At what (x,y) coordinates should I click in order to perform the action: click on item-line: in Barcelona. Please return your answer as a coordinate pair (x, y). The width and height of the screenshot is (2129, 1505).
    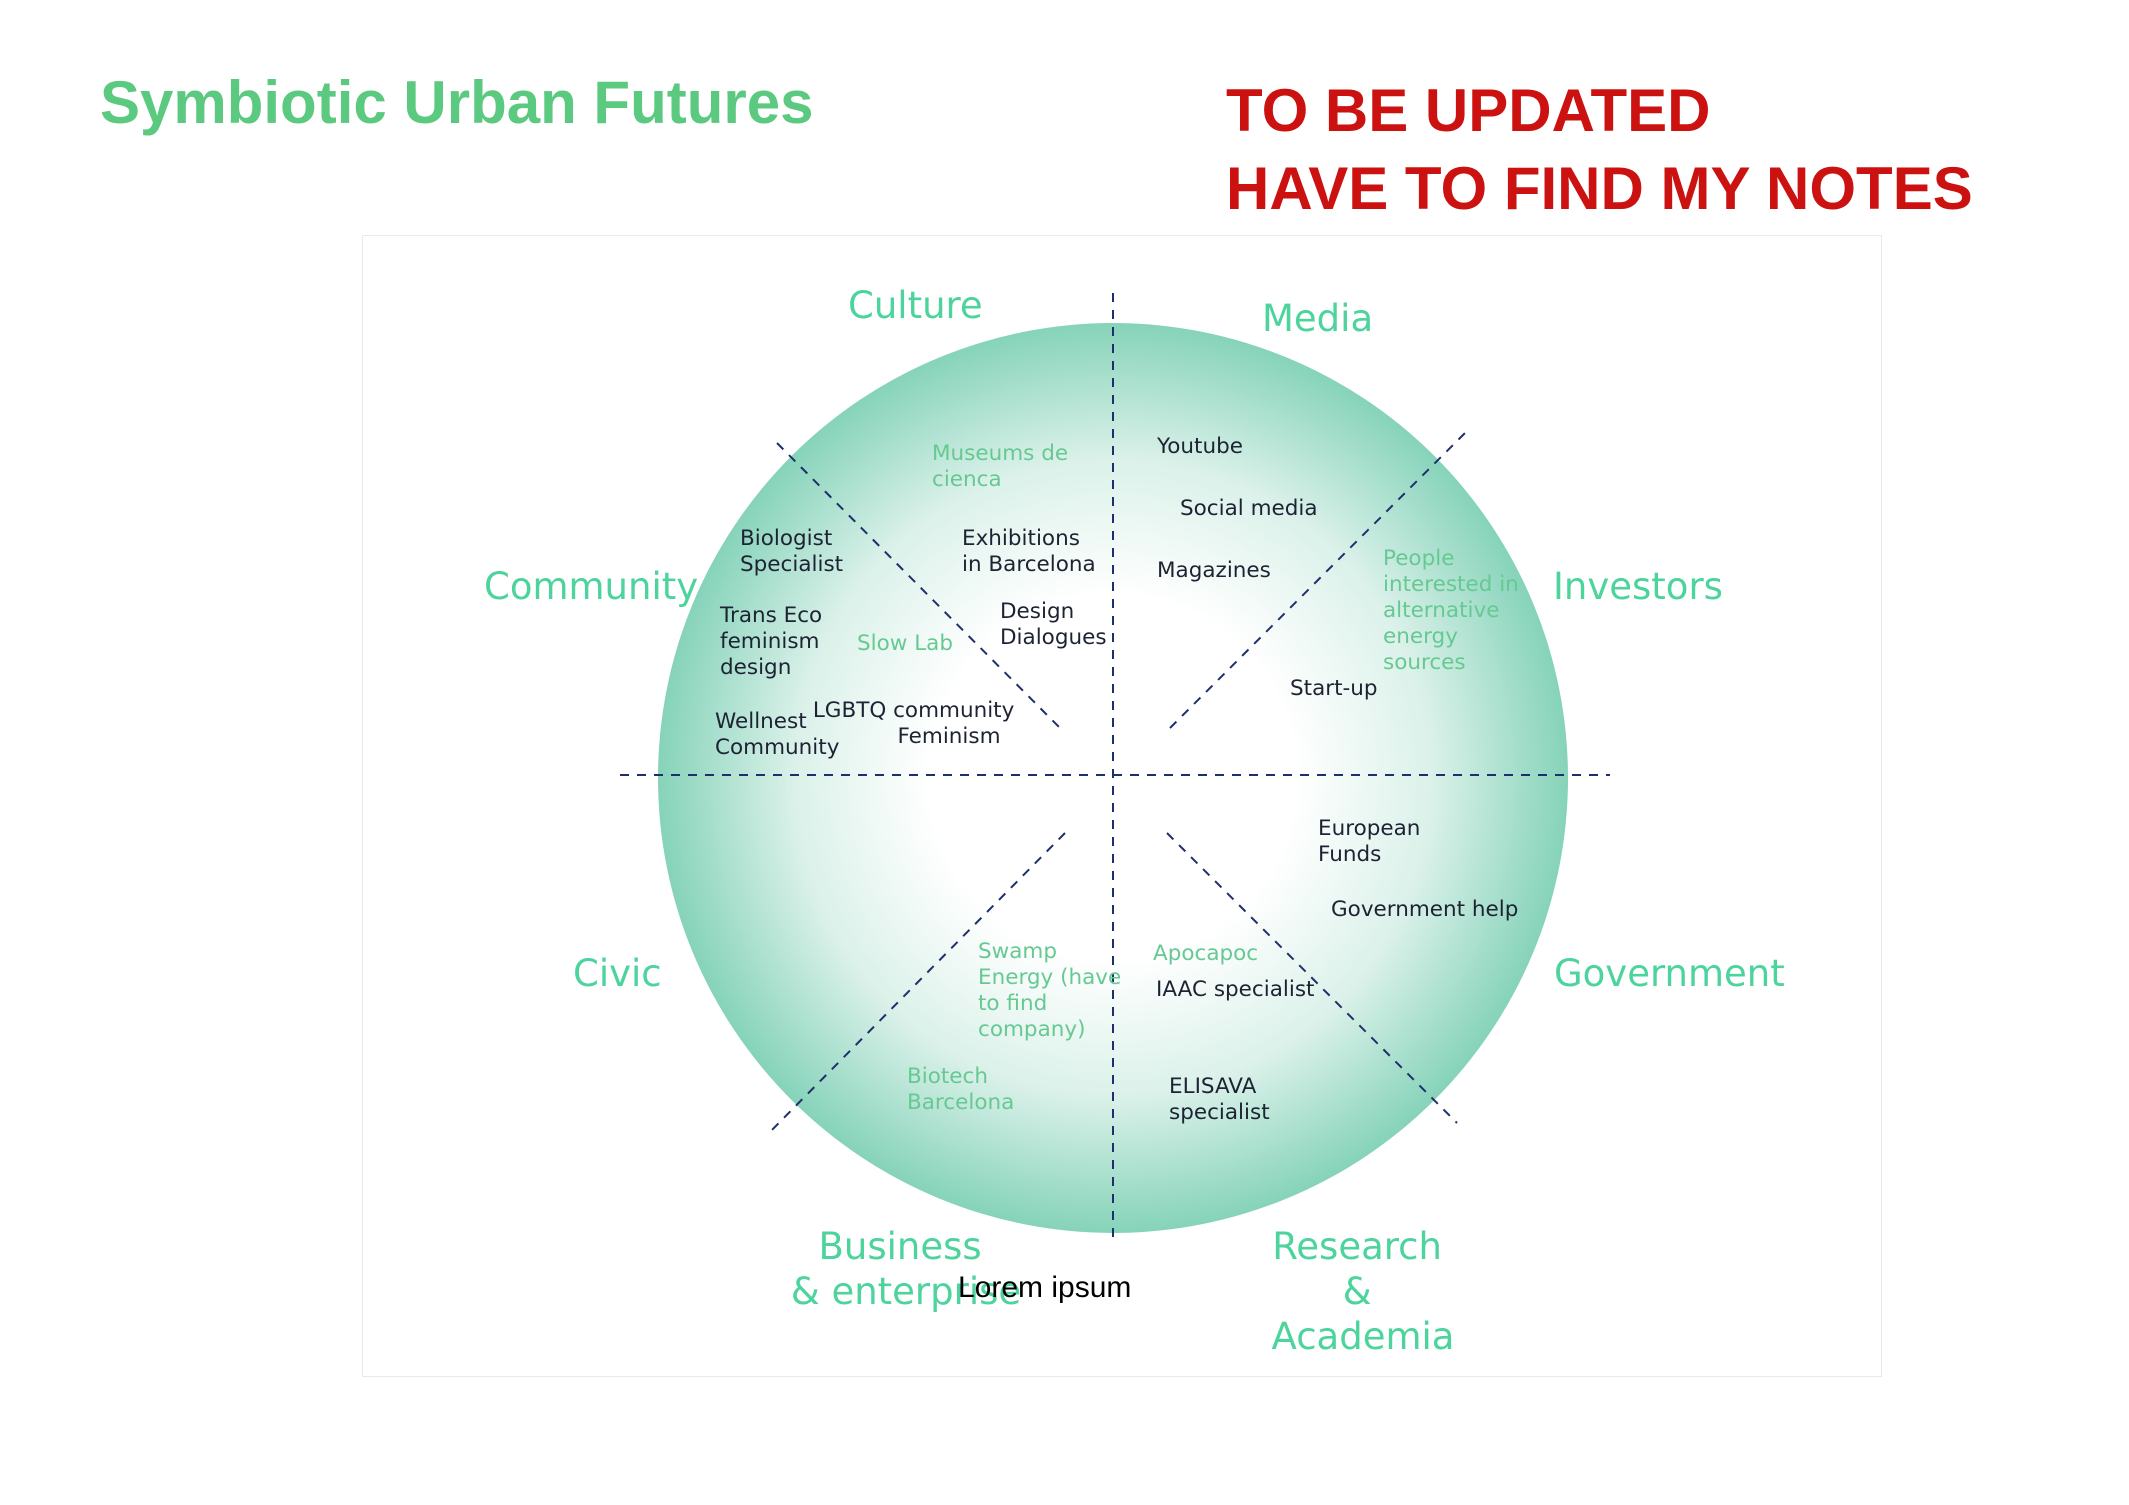
    Looking at the image, I should click on (1029, 564).